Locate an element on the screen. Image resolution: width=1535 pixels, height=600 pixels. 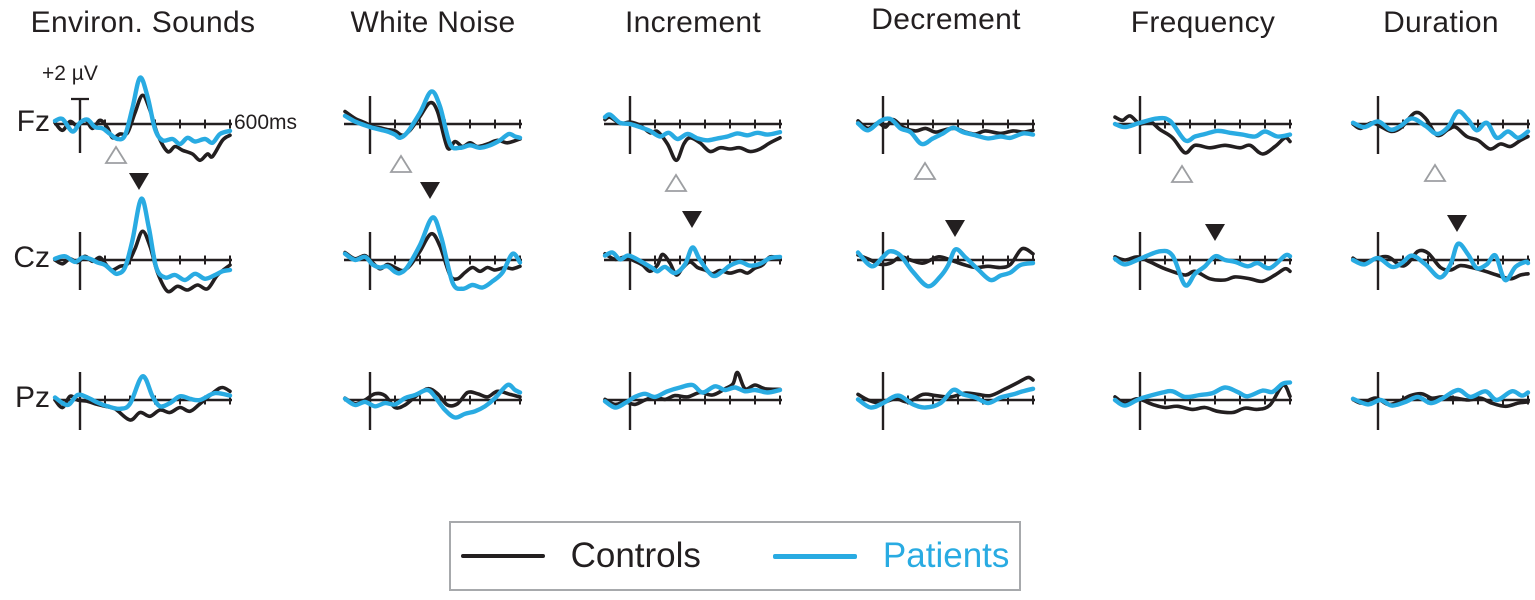
column-title-white-noise: White Noise is located at coordinates (433, 22).